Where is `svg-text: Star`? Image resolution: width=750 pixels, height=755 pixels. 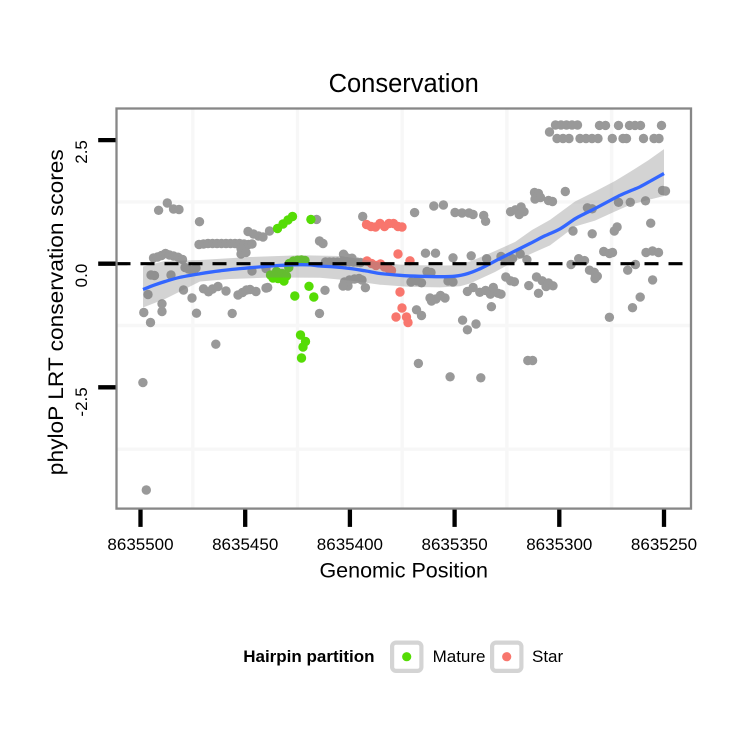 svg-text: Star is located at coordinates (548, 656).